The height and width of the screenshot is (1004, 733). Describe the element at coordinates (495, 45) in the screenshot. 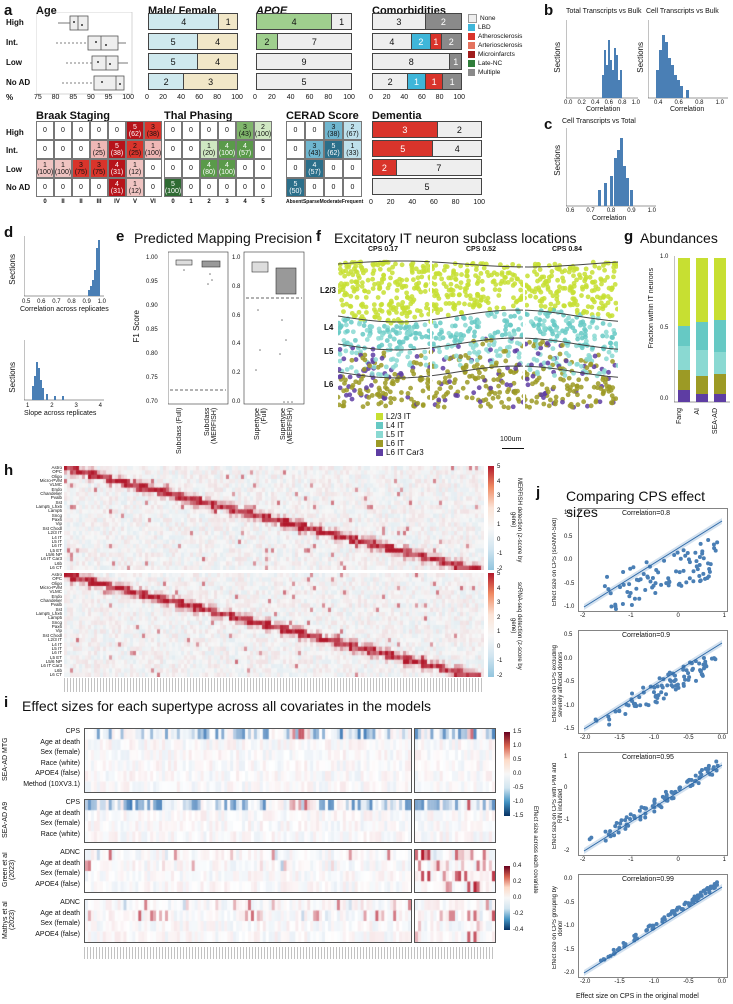

I see `legend-item: Arteriosclerosis` at that location.